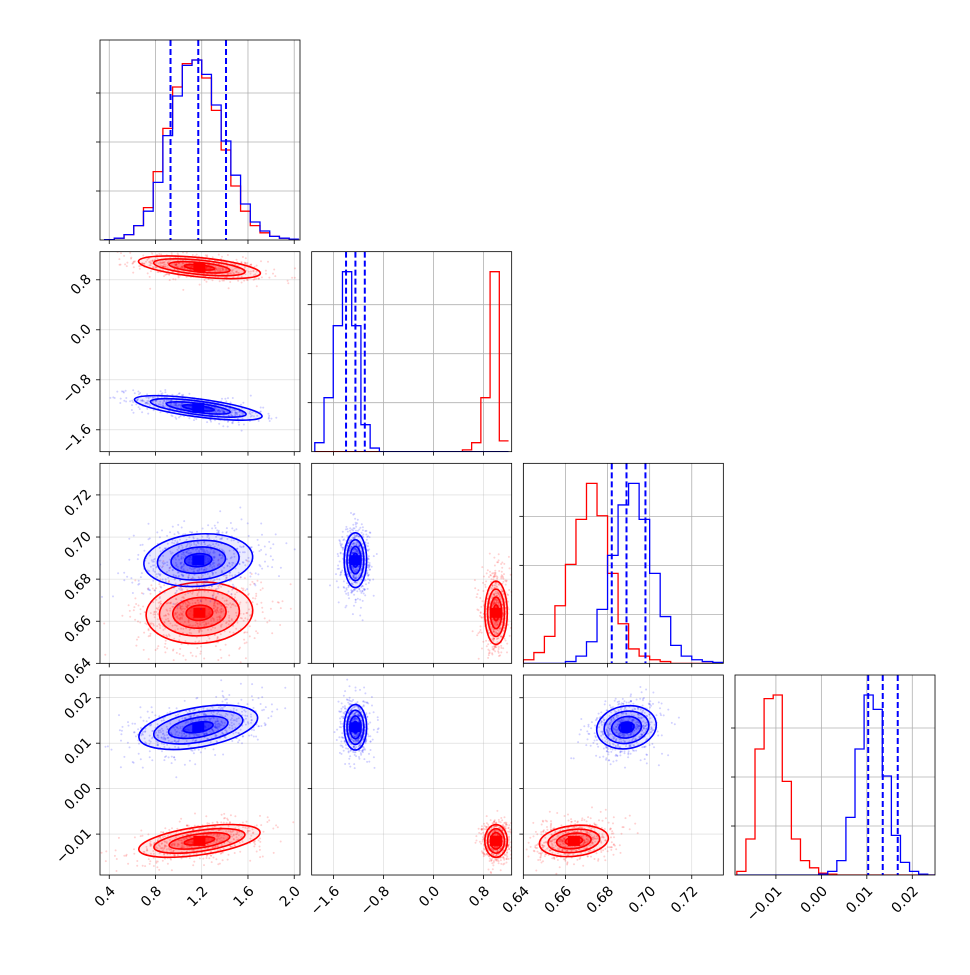 The height and width of the screenshot is (975, 970). What do you see at coordinates (77, 545) in the screenshot?
I see `y-tick-label: 0.70` at bounding box center [77, 545].